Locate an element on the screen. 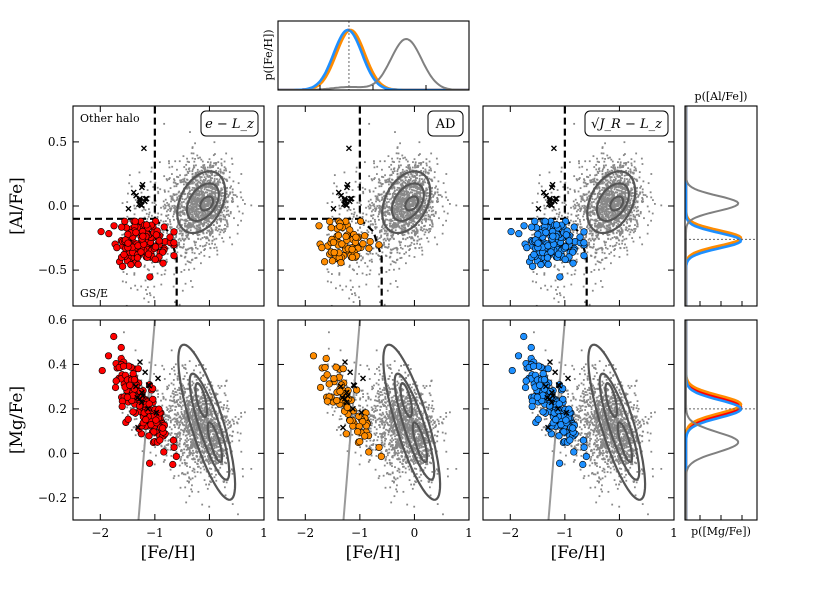  density-contour is located at coordinates (407, 202).